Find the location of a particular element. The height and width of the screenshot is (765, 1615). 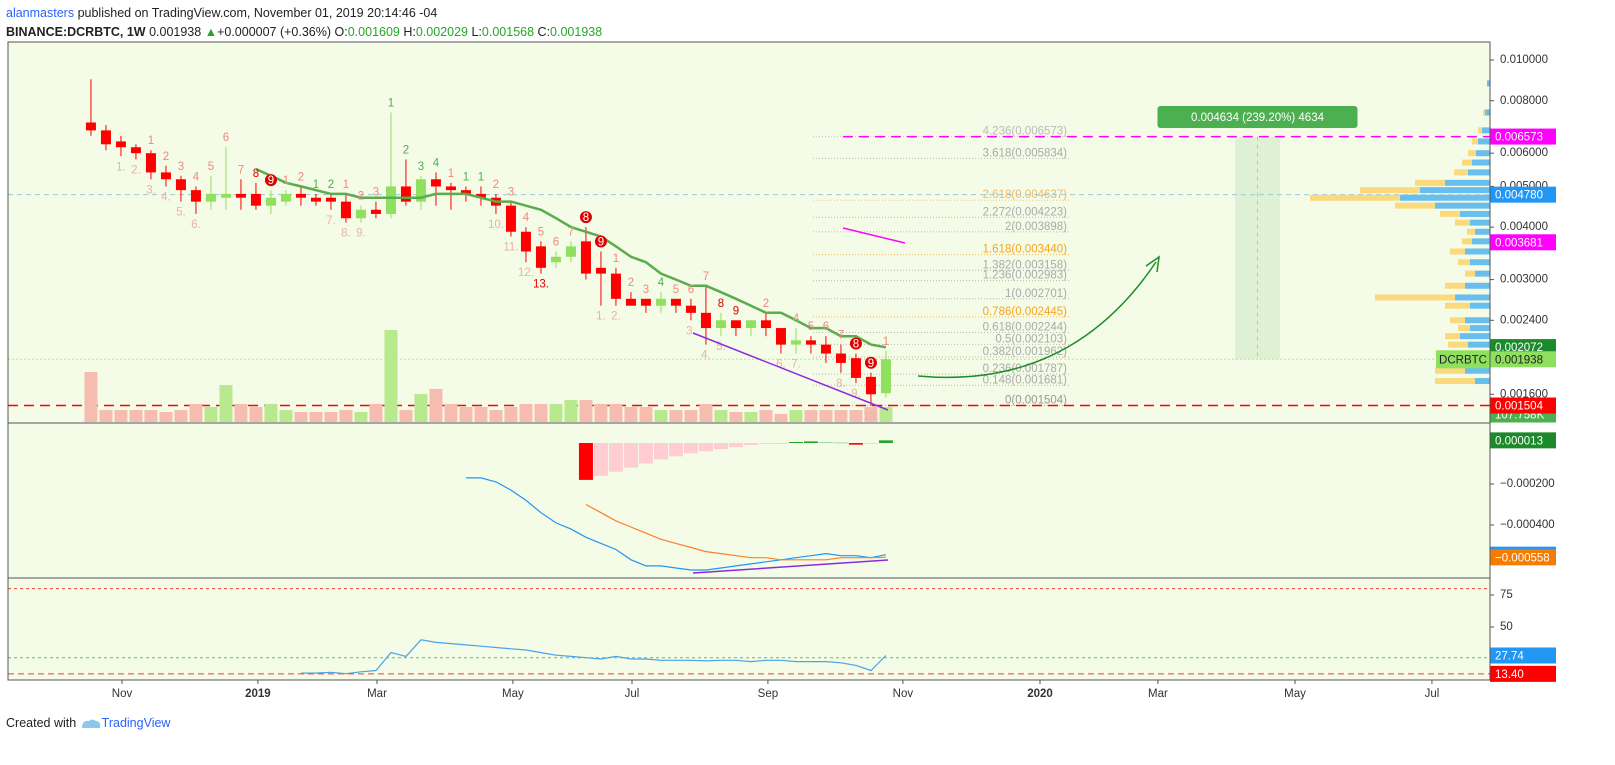

price-badge-label: 0.001938 is located at coordinates (1519, 360).